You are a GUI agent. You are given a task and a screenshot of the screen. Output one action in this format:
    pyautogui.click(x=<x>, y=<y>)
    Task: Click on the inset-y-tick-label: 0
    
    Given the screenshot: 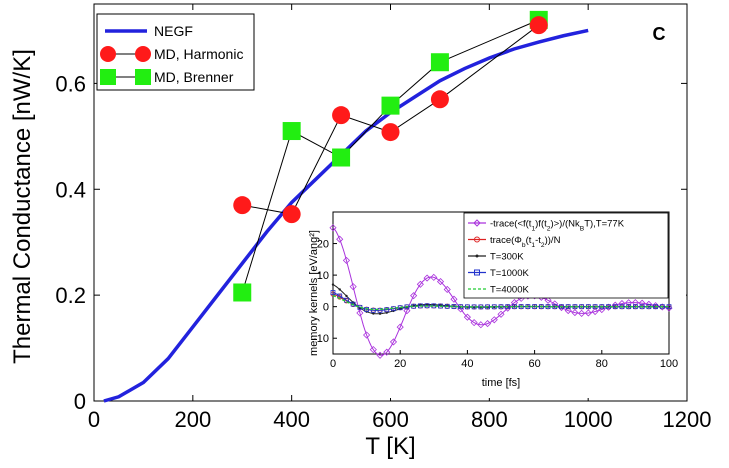 What is the action you would take?
    pyautogui.click(x=326, y=308)
    